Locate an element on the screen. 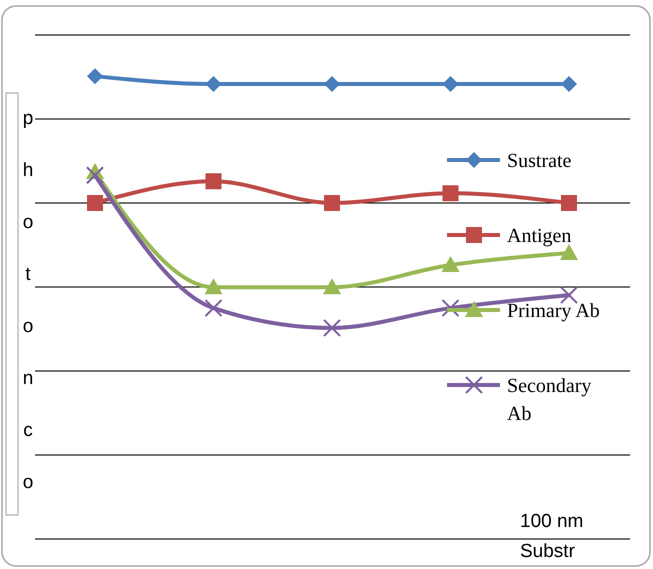 Image resolution: width=653 pixels, height=569 pixels. legend-label: Secondary Ab is located at coordinates (549, 400).